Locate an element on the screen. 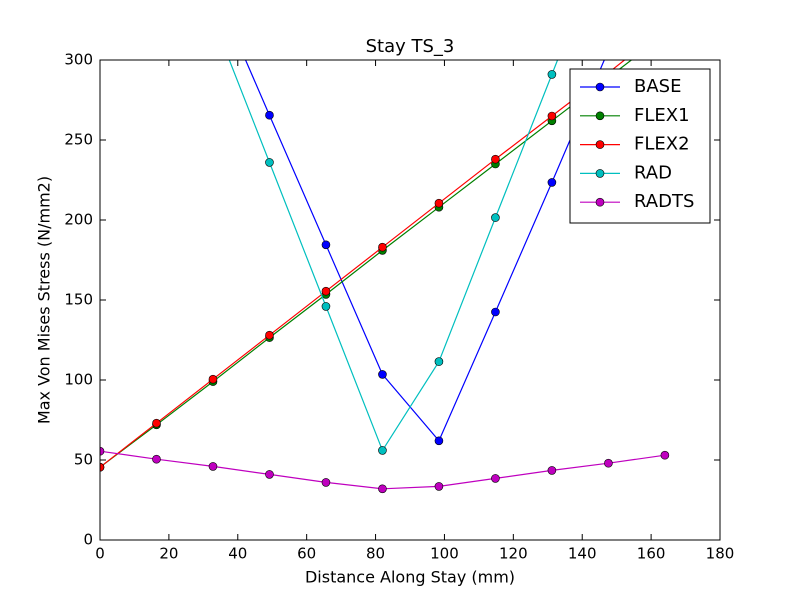 The height and width of the screenshot is (600, 800). legend-label: BASE is located at coordinates (657, 86).